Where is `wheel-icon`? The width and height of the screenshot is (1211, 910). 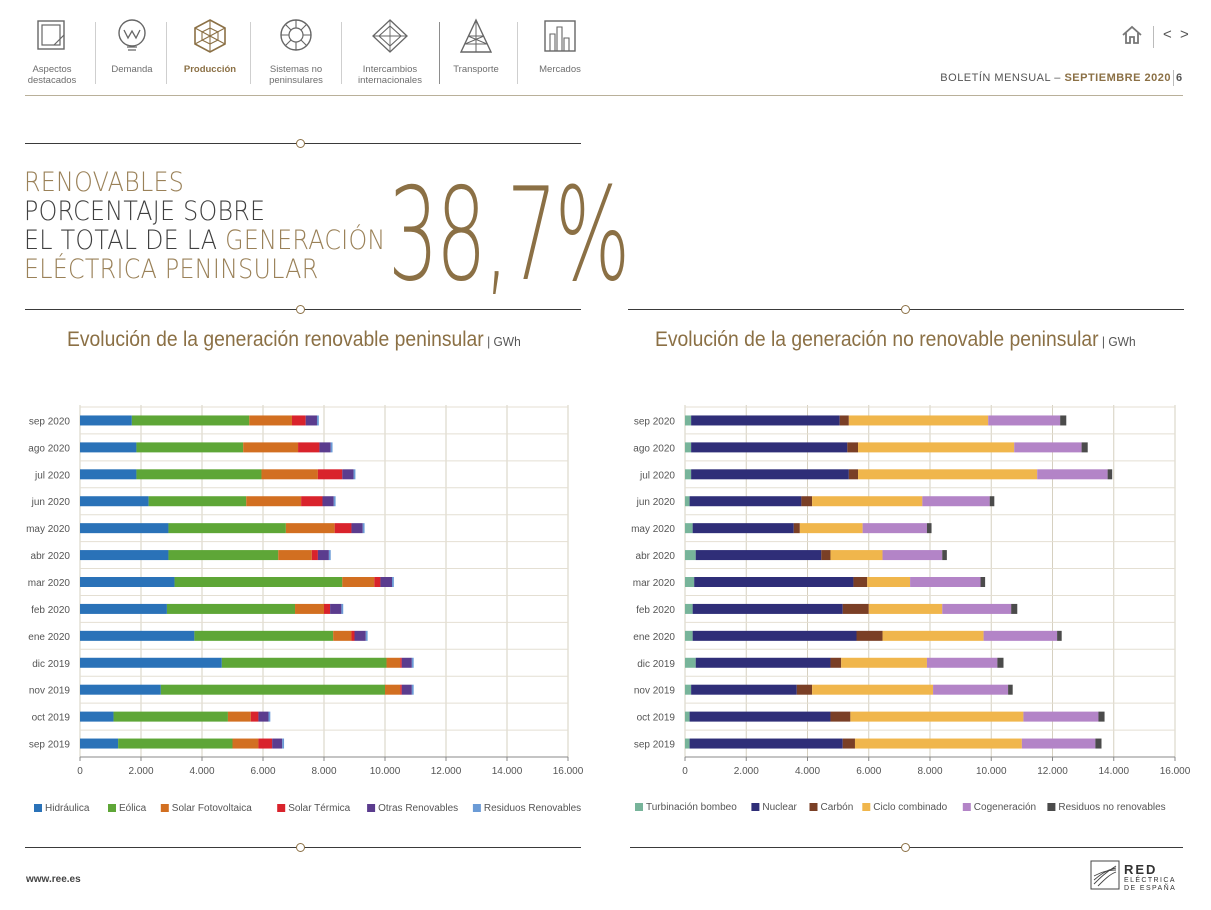 wheel-icon is located at coordinates (296, 35).